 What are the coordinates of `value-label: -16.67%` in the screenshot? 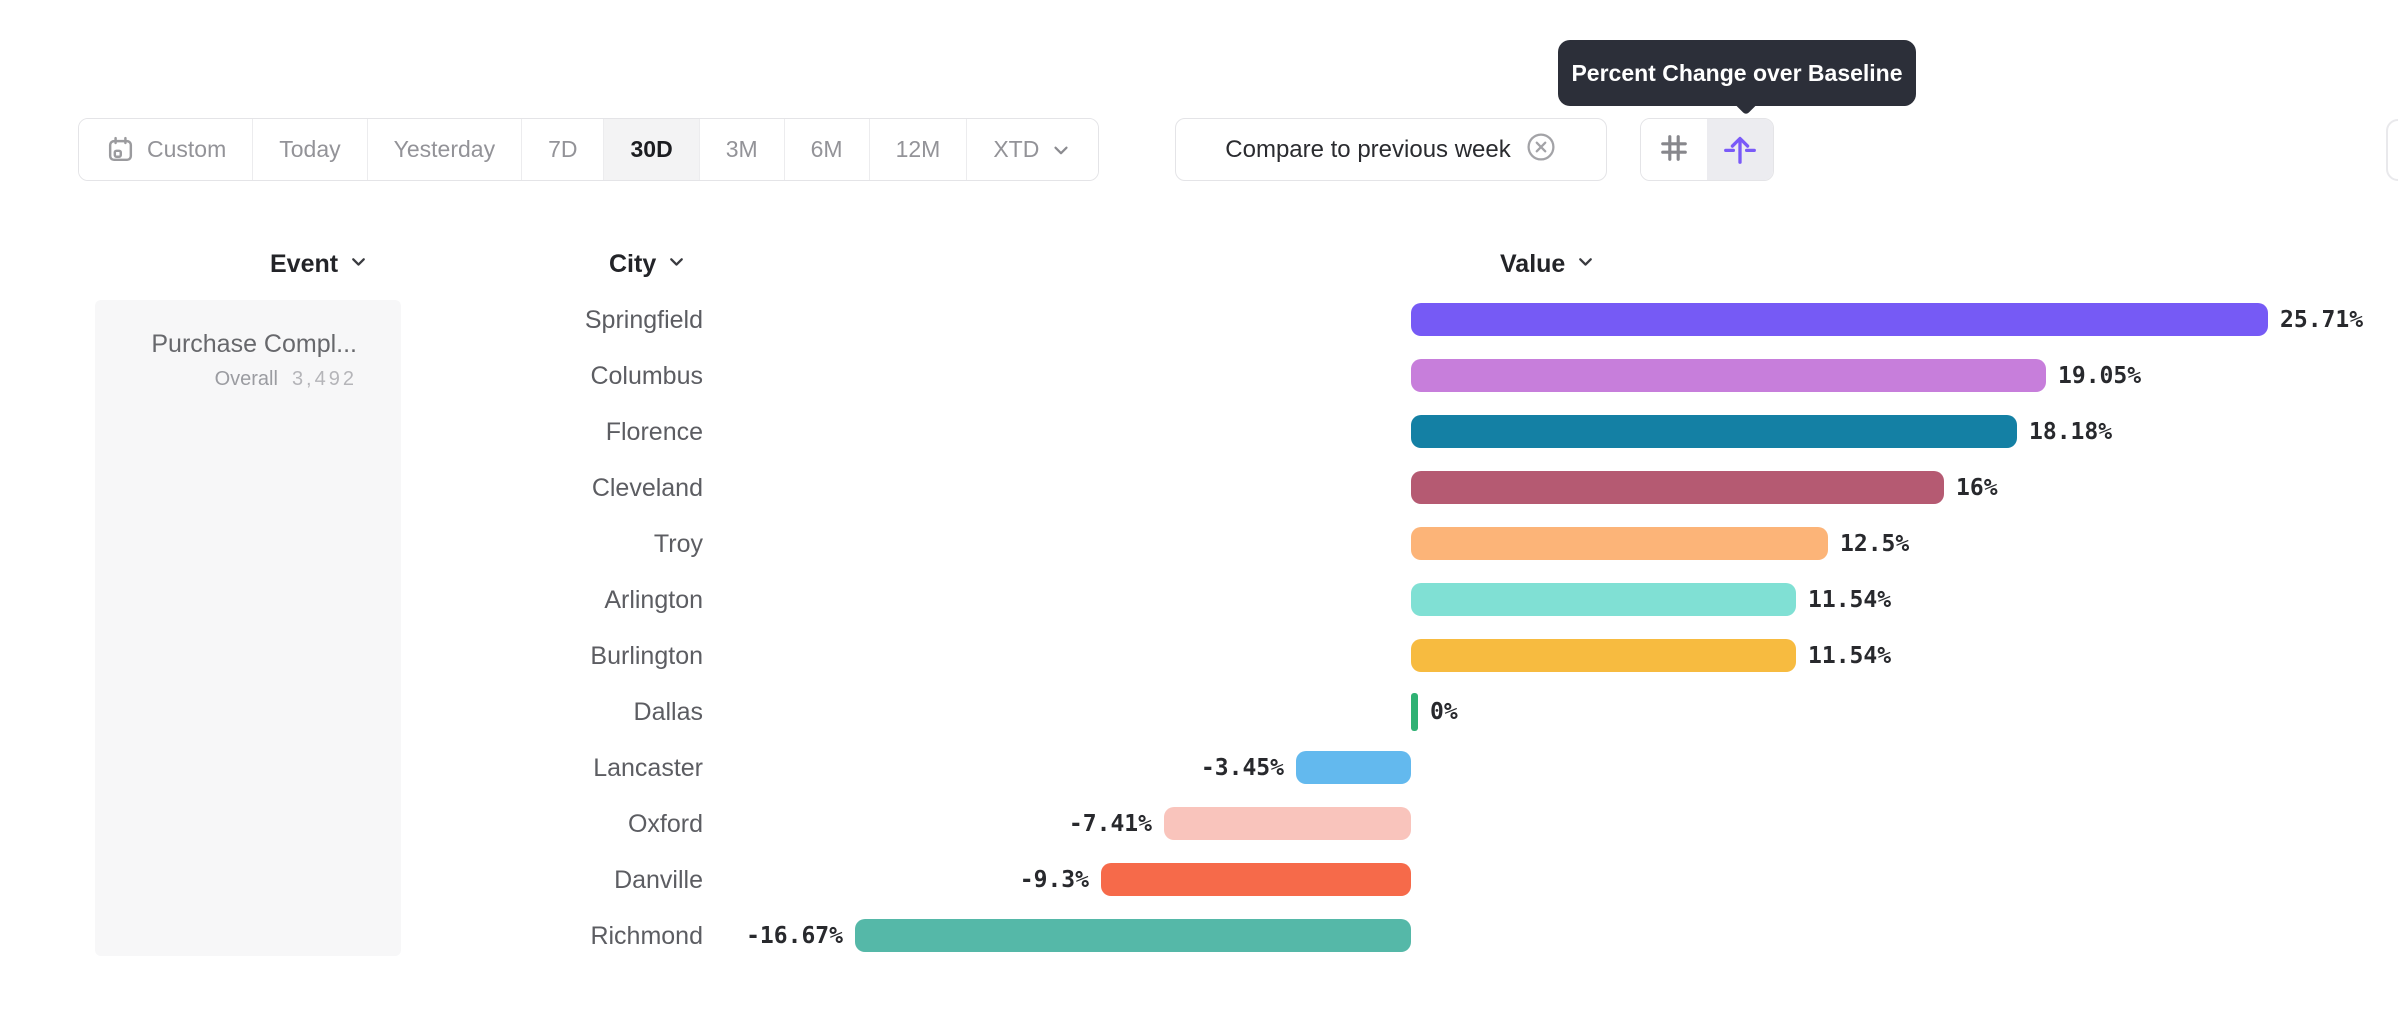 It's located at (794, 936).